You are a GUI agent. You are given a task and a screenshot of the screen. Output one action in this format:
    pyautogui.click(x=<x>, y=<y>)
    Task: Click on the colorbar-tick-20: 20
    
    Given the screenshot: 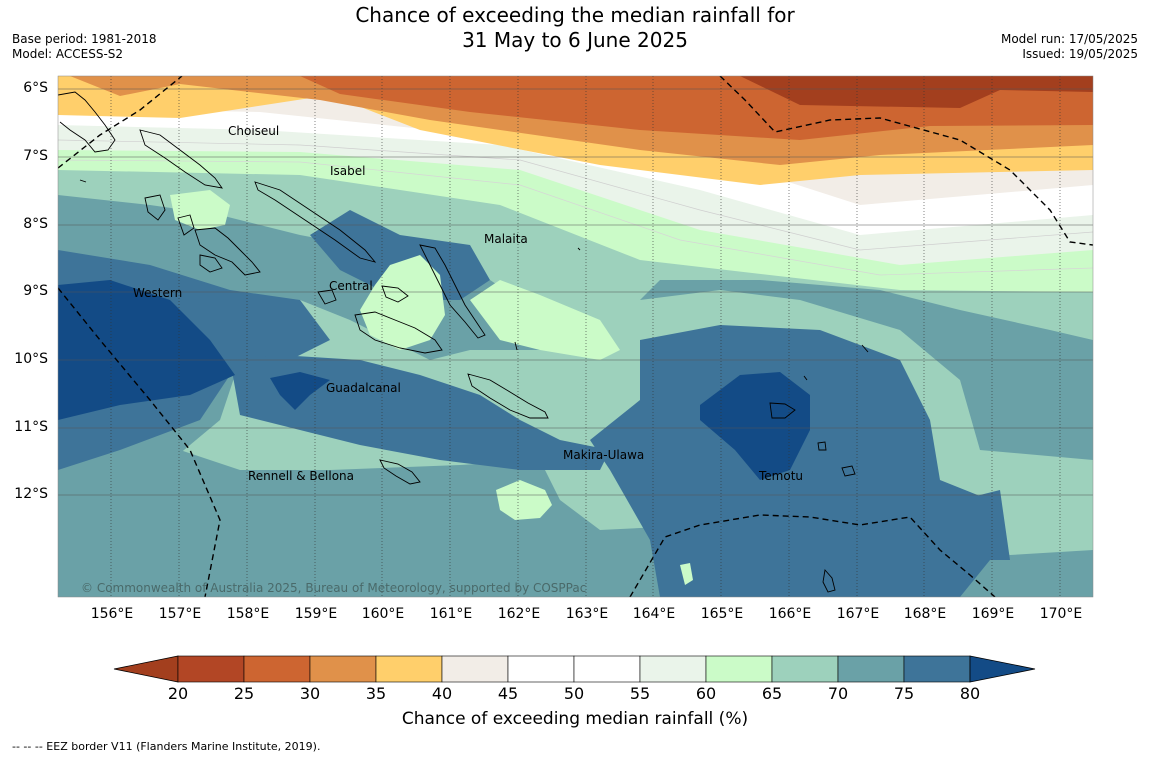 What is the action you would take?
    pyautogui.click(x=178, y=693)
    